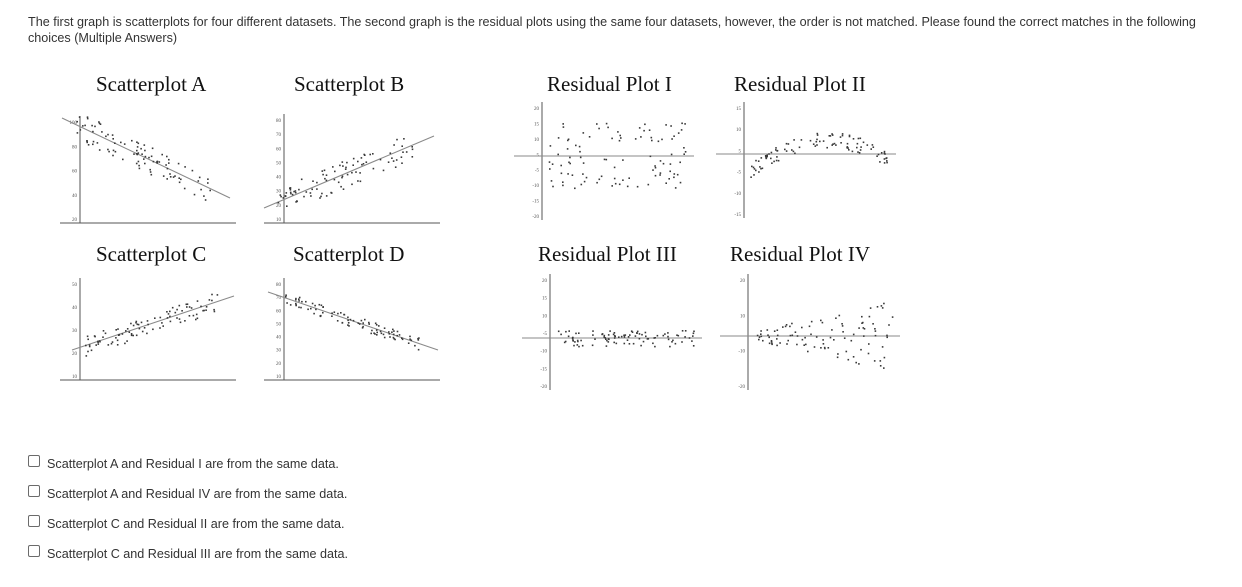 The image size is (1242, 587). I want to click on scatterplot-d-title: Scatterplot D, so click(349, 254).